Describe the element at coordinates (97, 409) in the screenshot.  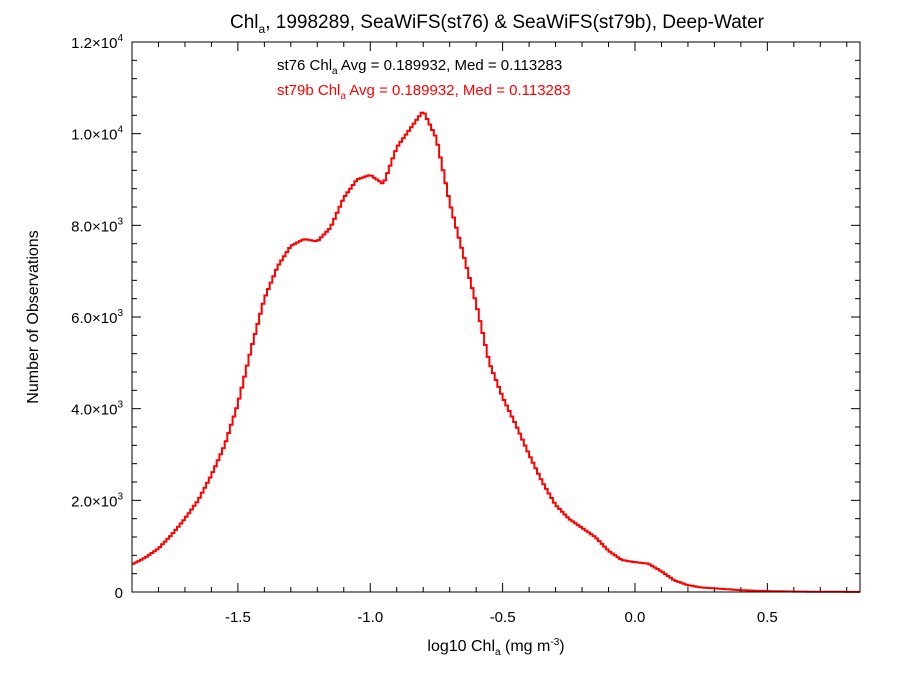
I see `y-tick-label: 4.0×10³` at that location.